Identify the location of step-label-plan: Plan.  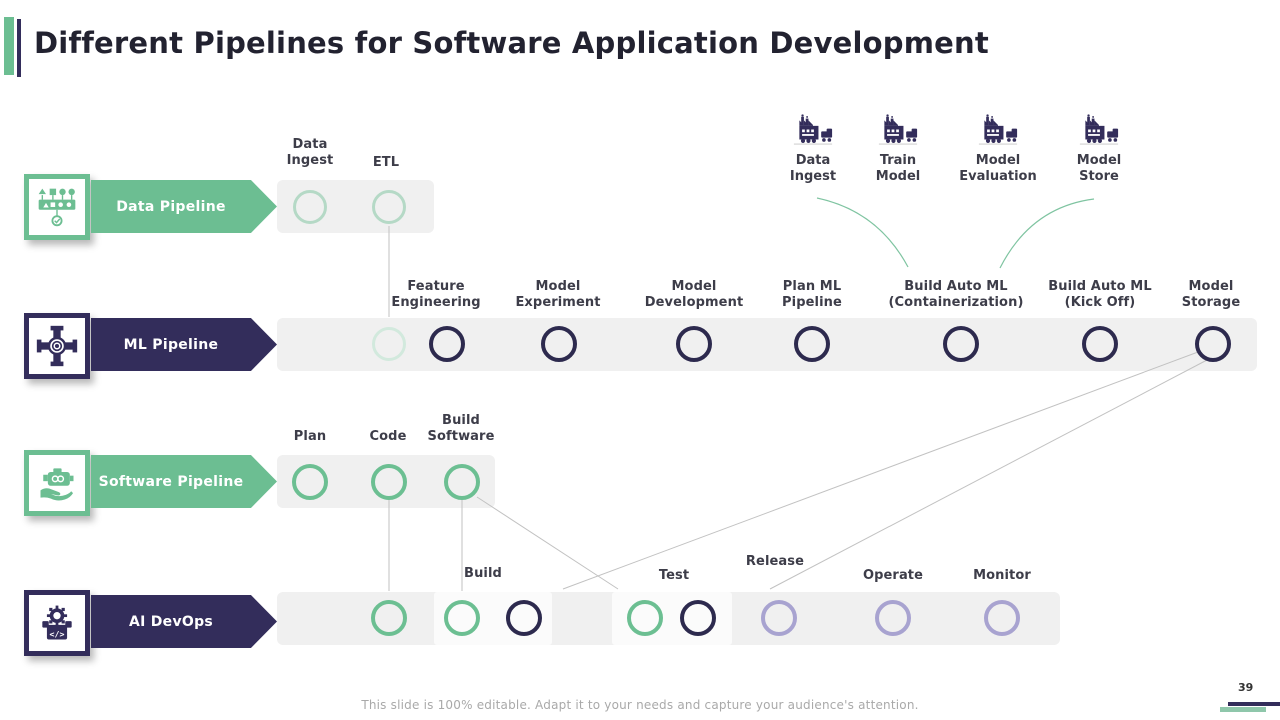
(310, 436).